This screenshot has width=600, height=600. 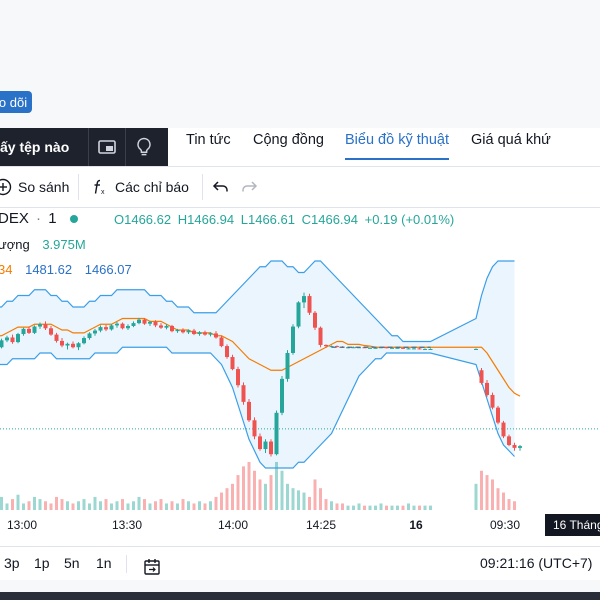 I want to click on footer-bar, so click(x=300, y=596).